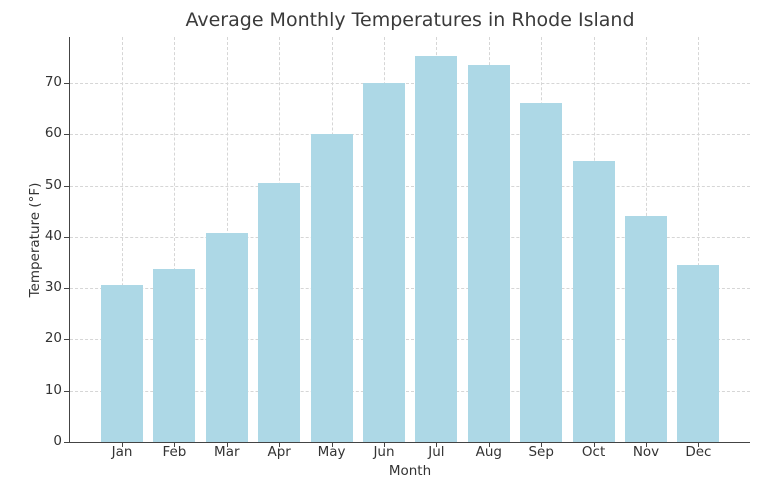 Image resolution: width=768 pixels, height=480 pixels. What do you see at coordinates (410, 471) in the screenshot?
I see `x-axis-label: Month` at bounding box center [410, 471].